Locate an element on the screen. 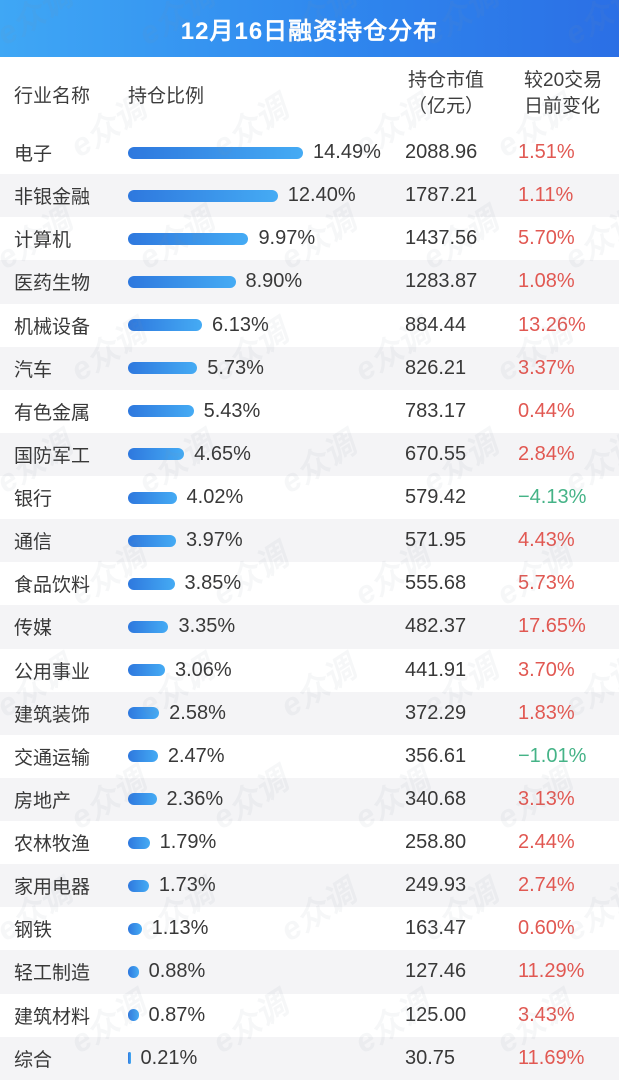 The width and height of the screenshot is (619, 1080). ratio-bar-cell: 6.13% is located at coordinates (266, 325).